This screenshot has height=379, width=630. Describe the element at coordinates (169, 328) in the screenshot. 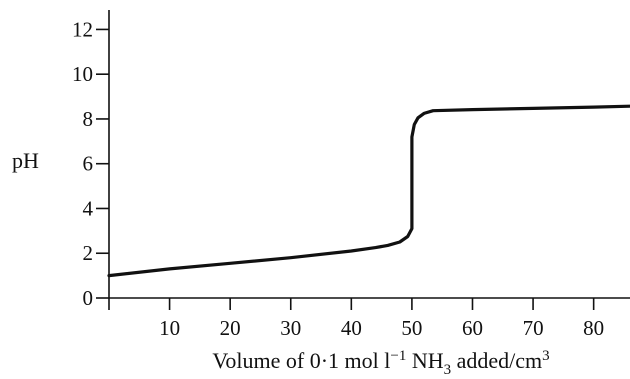

I see `x-tick-label: 10` at that location.